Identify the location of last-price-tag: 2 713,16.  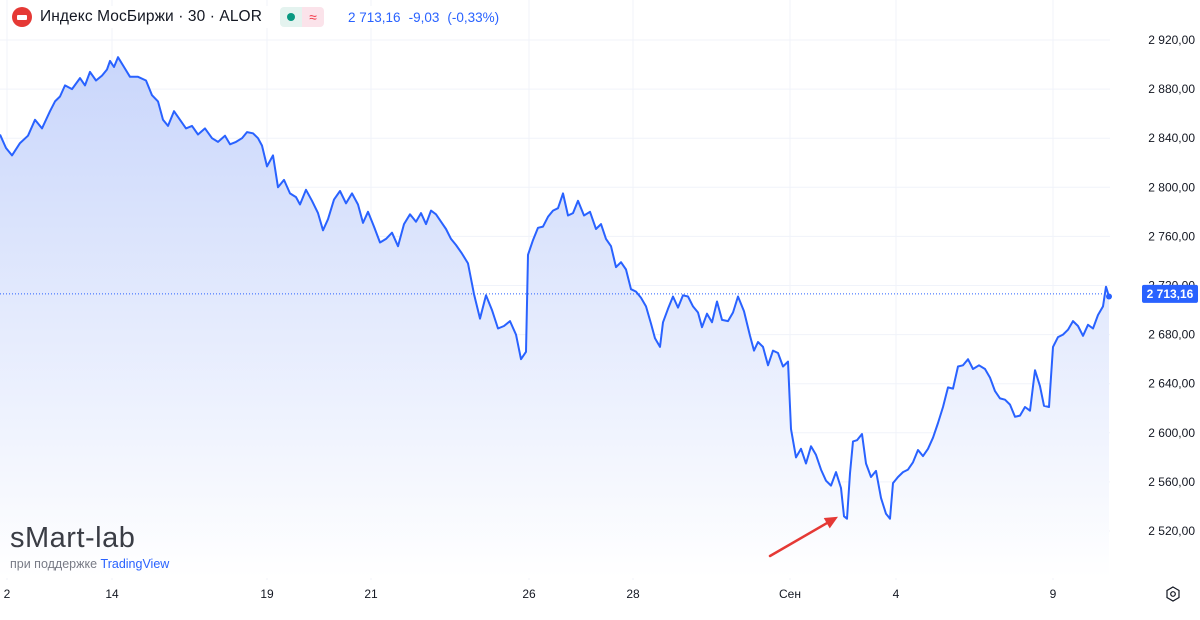
(1170, 293).